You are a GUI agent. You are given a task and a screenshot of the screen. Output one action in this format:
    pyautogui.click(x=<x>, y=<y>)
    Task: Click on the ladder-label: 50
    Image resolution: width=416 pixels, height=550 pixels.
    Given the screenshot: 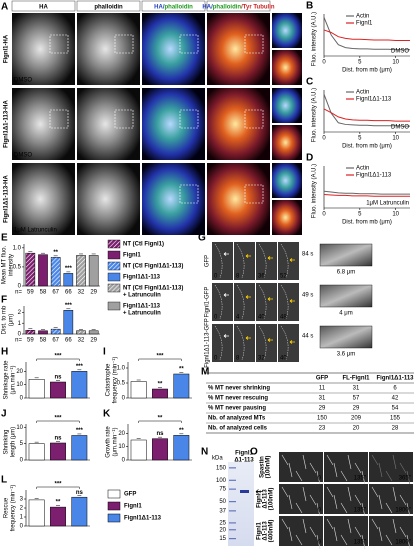 What is the action you would take?
    pyautogui.click(x=222, y=502)
    